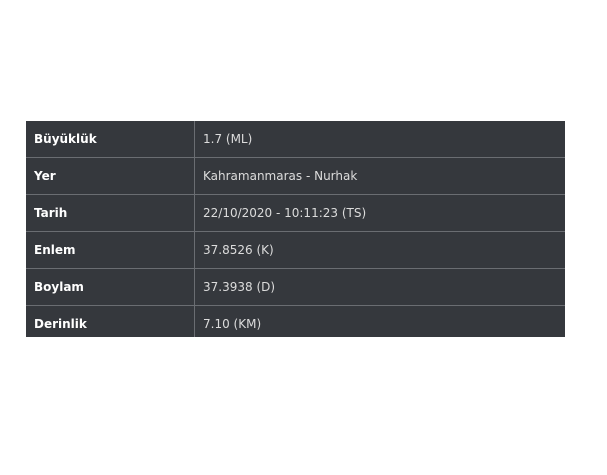 Image resolution: width=607 pixels, height=475 pixels. I want to click on table-row: Büyüklük 1.7 (ML), so click(295, 139).